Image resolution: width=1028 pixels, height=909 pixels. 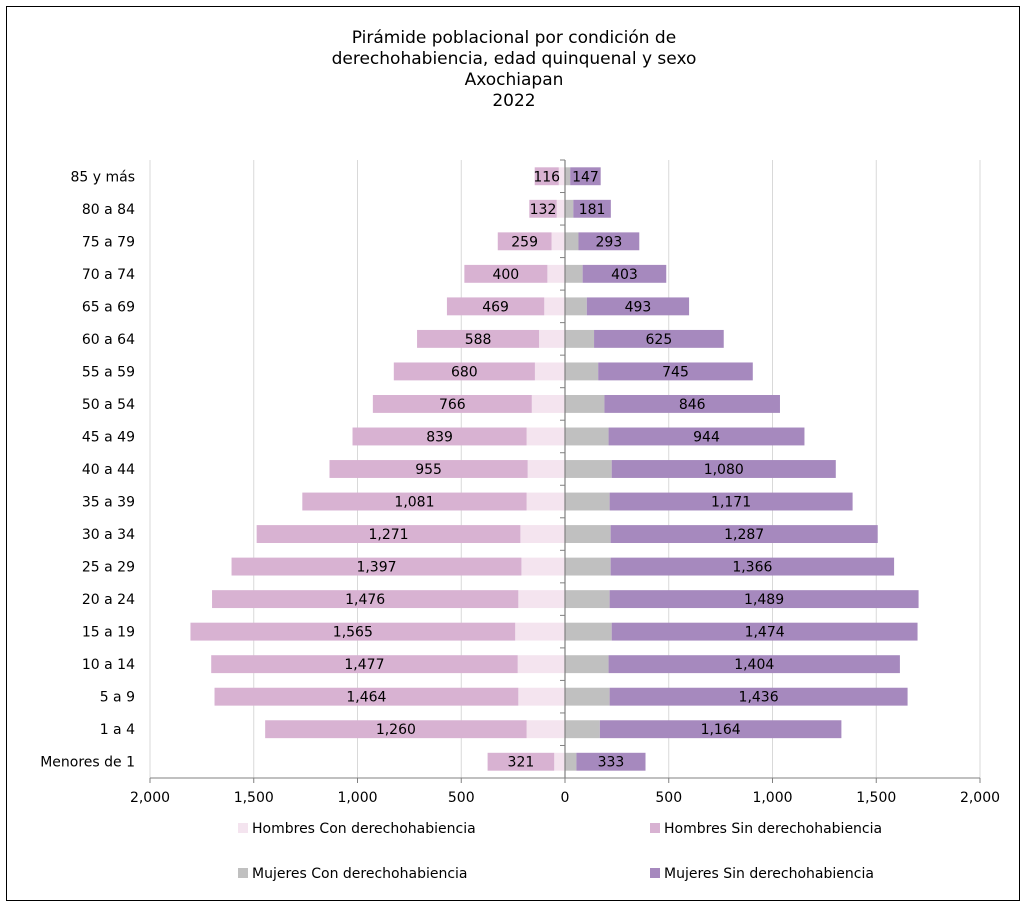 I want to click on data-label: 1,171, so click(x=731, y=503).